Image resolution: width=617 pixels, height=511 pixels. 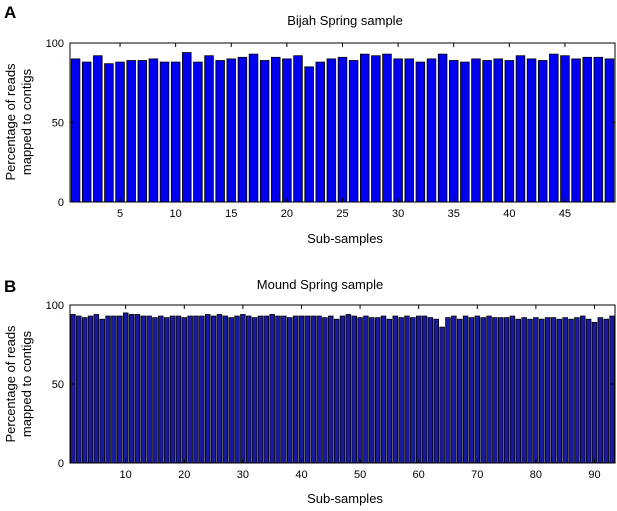 What do you see at coordinates (536, 475) in the screenshot?
I see `panel-b-xtick-label: 80` at bounding box center [536, 475].